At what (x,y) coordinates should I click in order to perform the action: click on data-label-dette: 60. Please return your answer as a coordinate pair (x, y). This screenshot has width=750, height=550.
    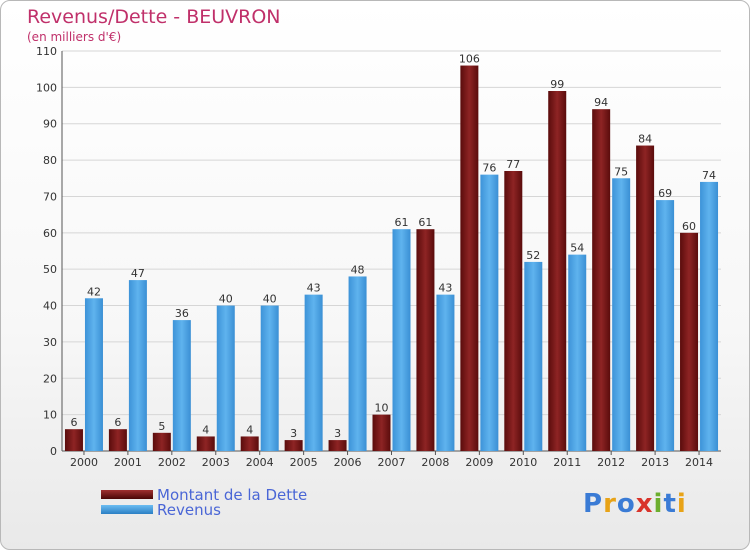
    Looking at the image, I should click on (689, 226).